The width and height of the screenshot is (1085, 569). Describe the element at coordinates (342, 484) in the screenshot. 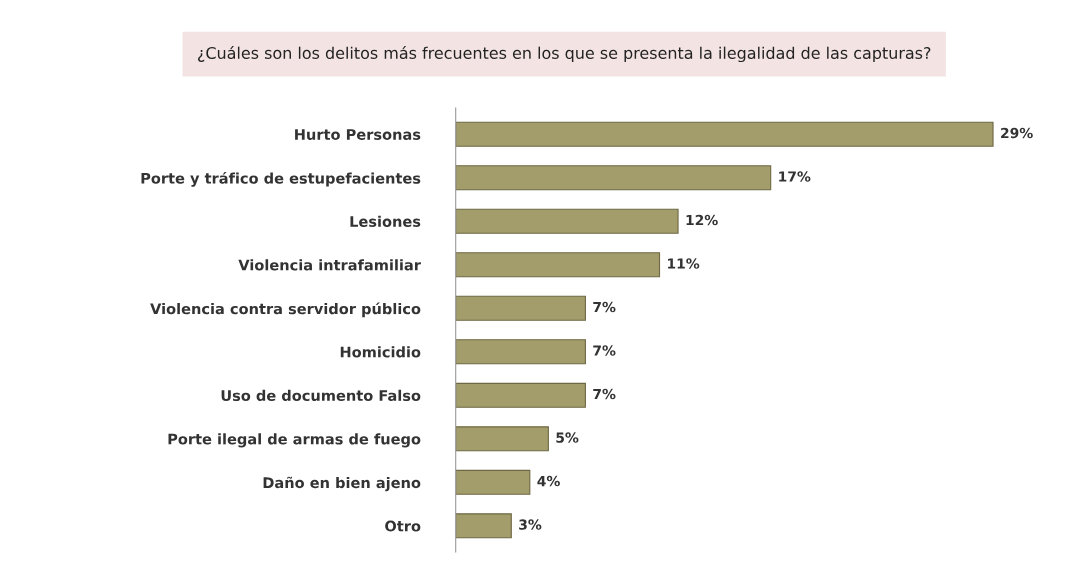

I see `y-tick-label: Daño en bien ajeno` at that location.